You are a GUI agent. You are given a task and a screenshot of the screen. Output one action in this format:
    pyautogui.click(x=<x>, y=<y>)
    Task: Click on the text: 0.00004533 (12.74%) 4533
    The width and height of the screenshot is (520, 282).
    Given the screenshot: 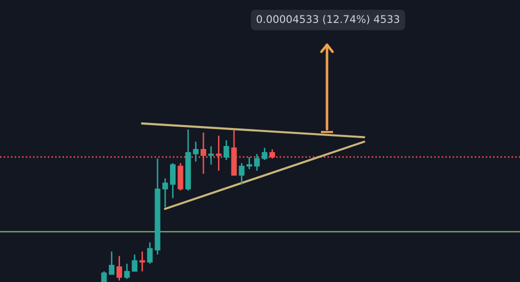 What is the action you would take?
    pyautogui.click(x=328, y=19)
    